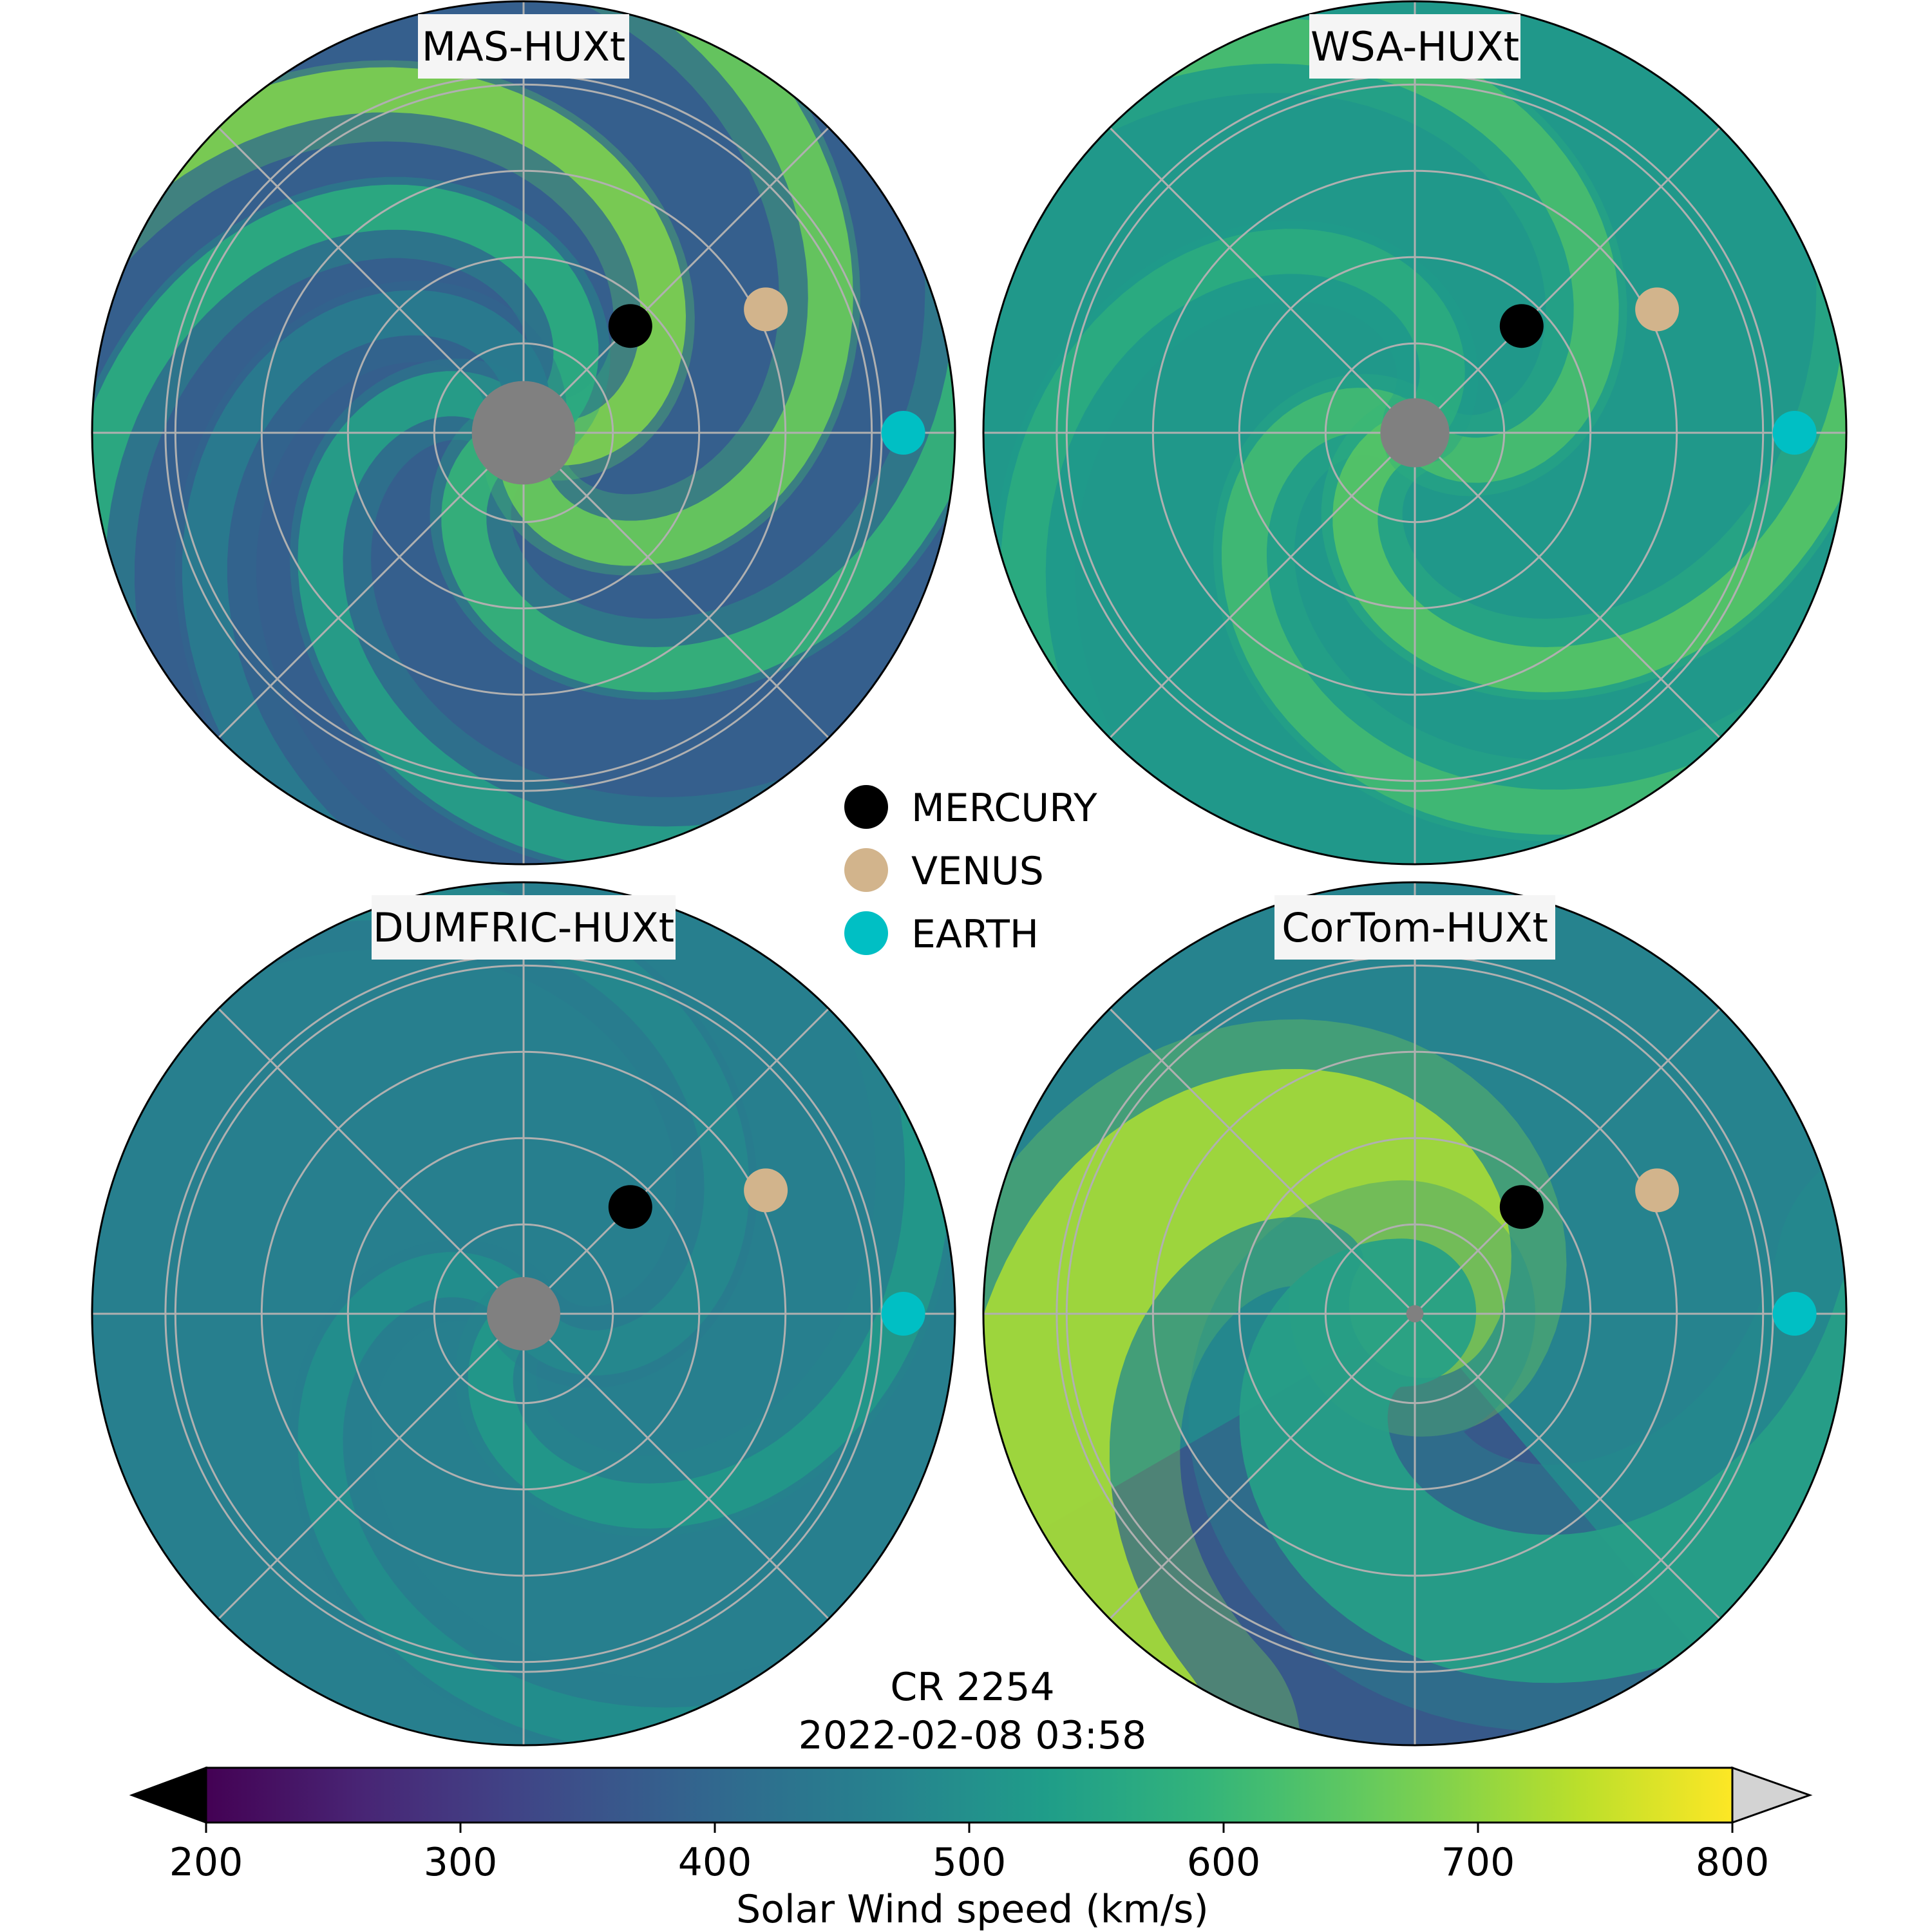 The image size is (1932, 1932). I want to click on legend-marker-venus, so click(866, 870).